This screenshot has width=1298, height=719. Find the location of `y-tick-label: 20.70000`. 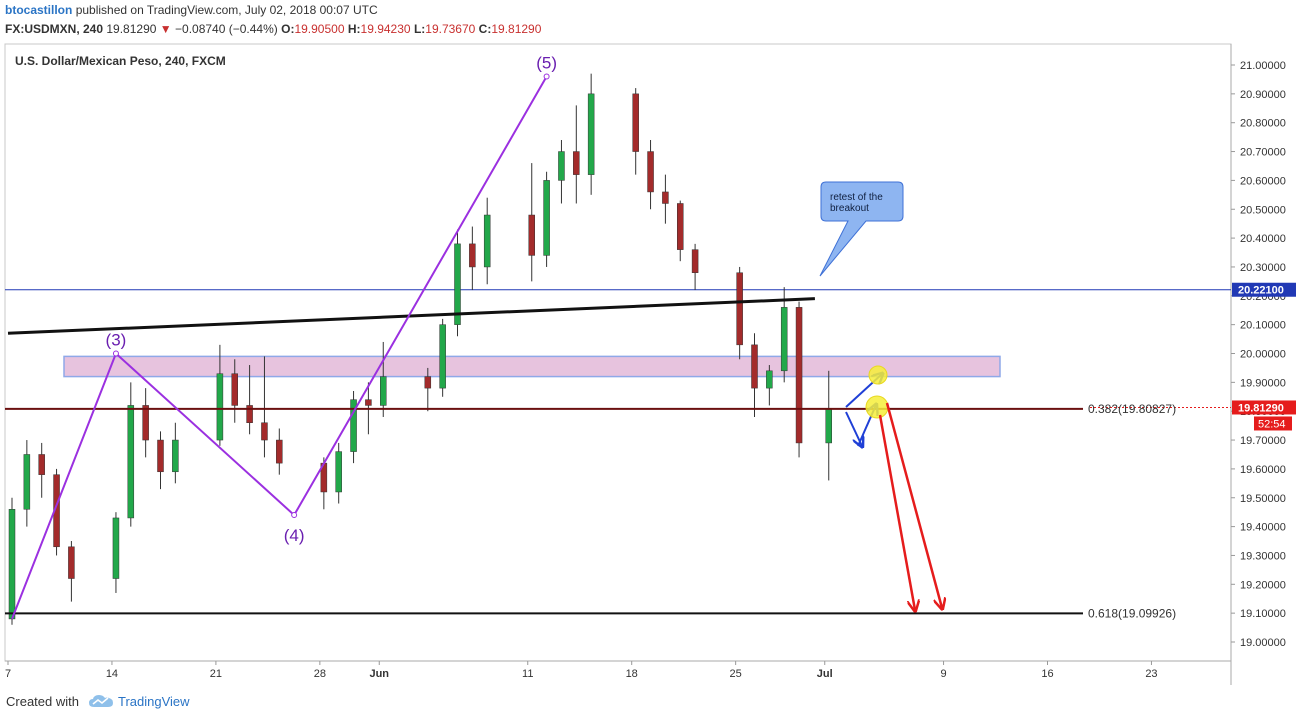

y-tick-label: 20.70000 is located at coordinates (1263, 153).